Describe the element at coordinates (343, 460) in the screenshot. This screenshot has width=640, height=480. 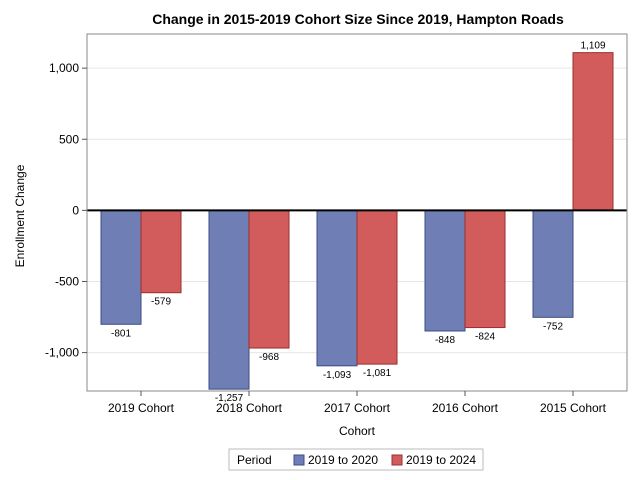
I see `legend-label-series-1: 2019 to 2020` at that location.